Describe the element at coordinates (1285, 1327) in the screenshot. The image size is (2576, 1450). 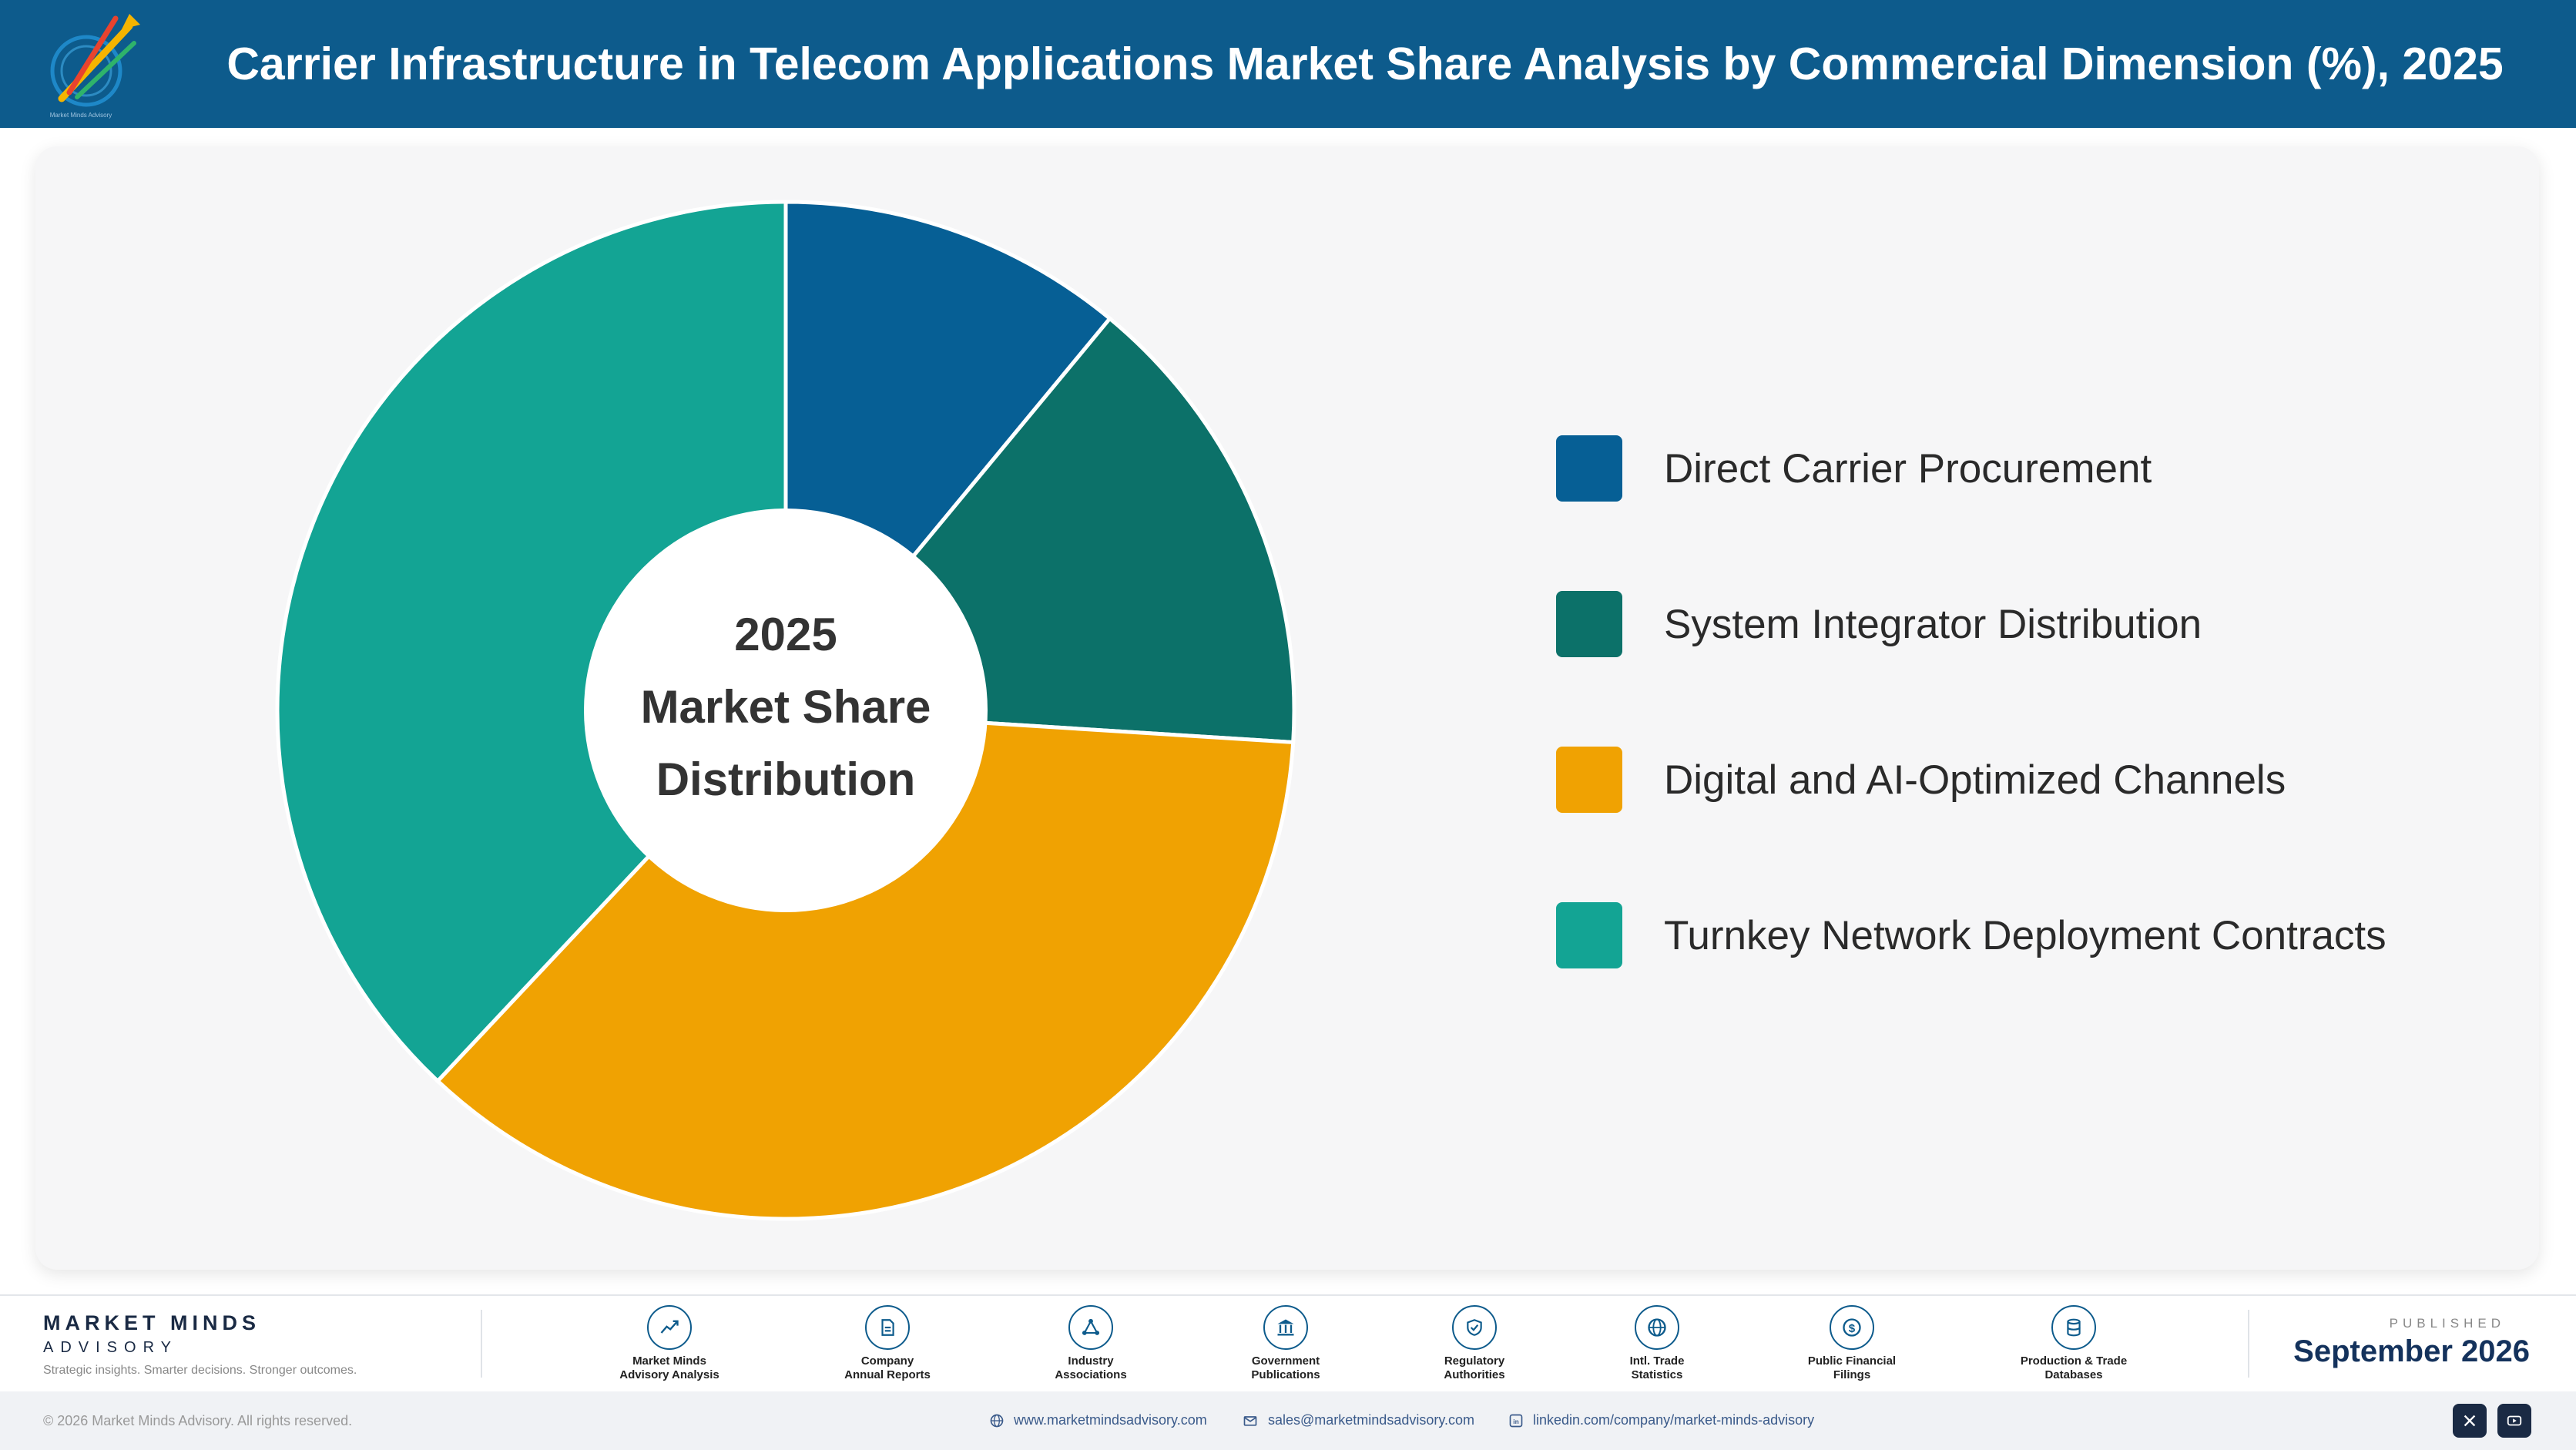
I see `government-building-icon` at that location.